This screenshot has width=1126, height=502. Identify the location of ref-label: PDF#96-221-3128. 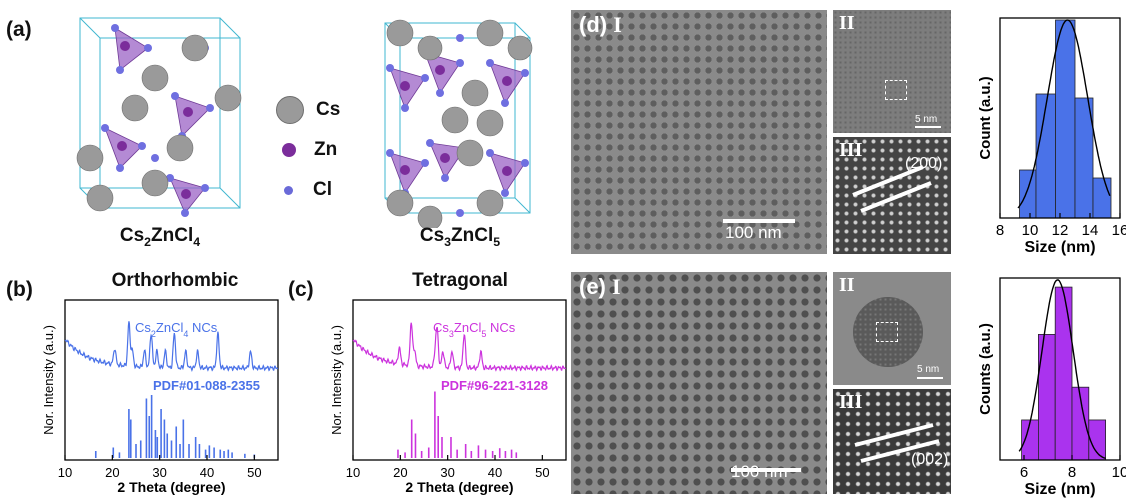
(494, 385).